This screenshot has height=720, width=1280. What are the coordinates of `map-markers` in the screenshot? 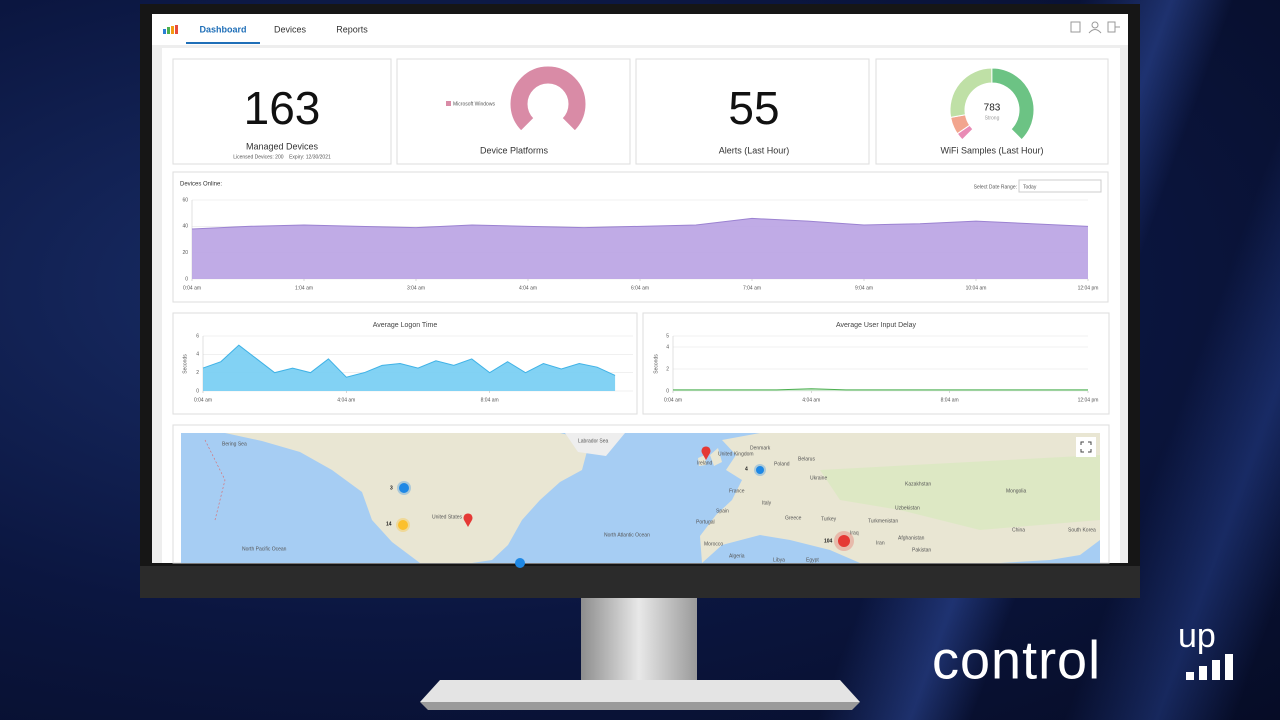 It's located at (625, 507).